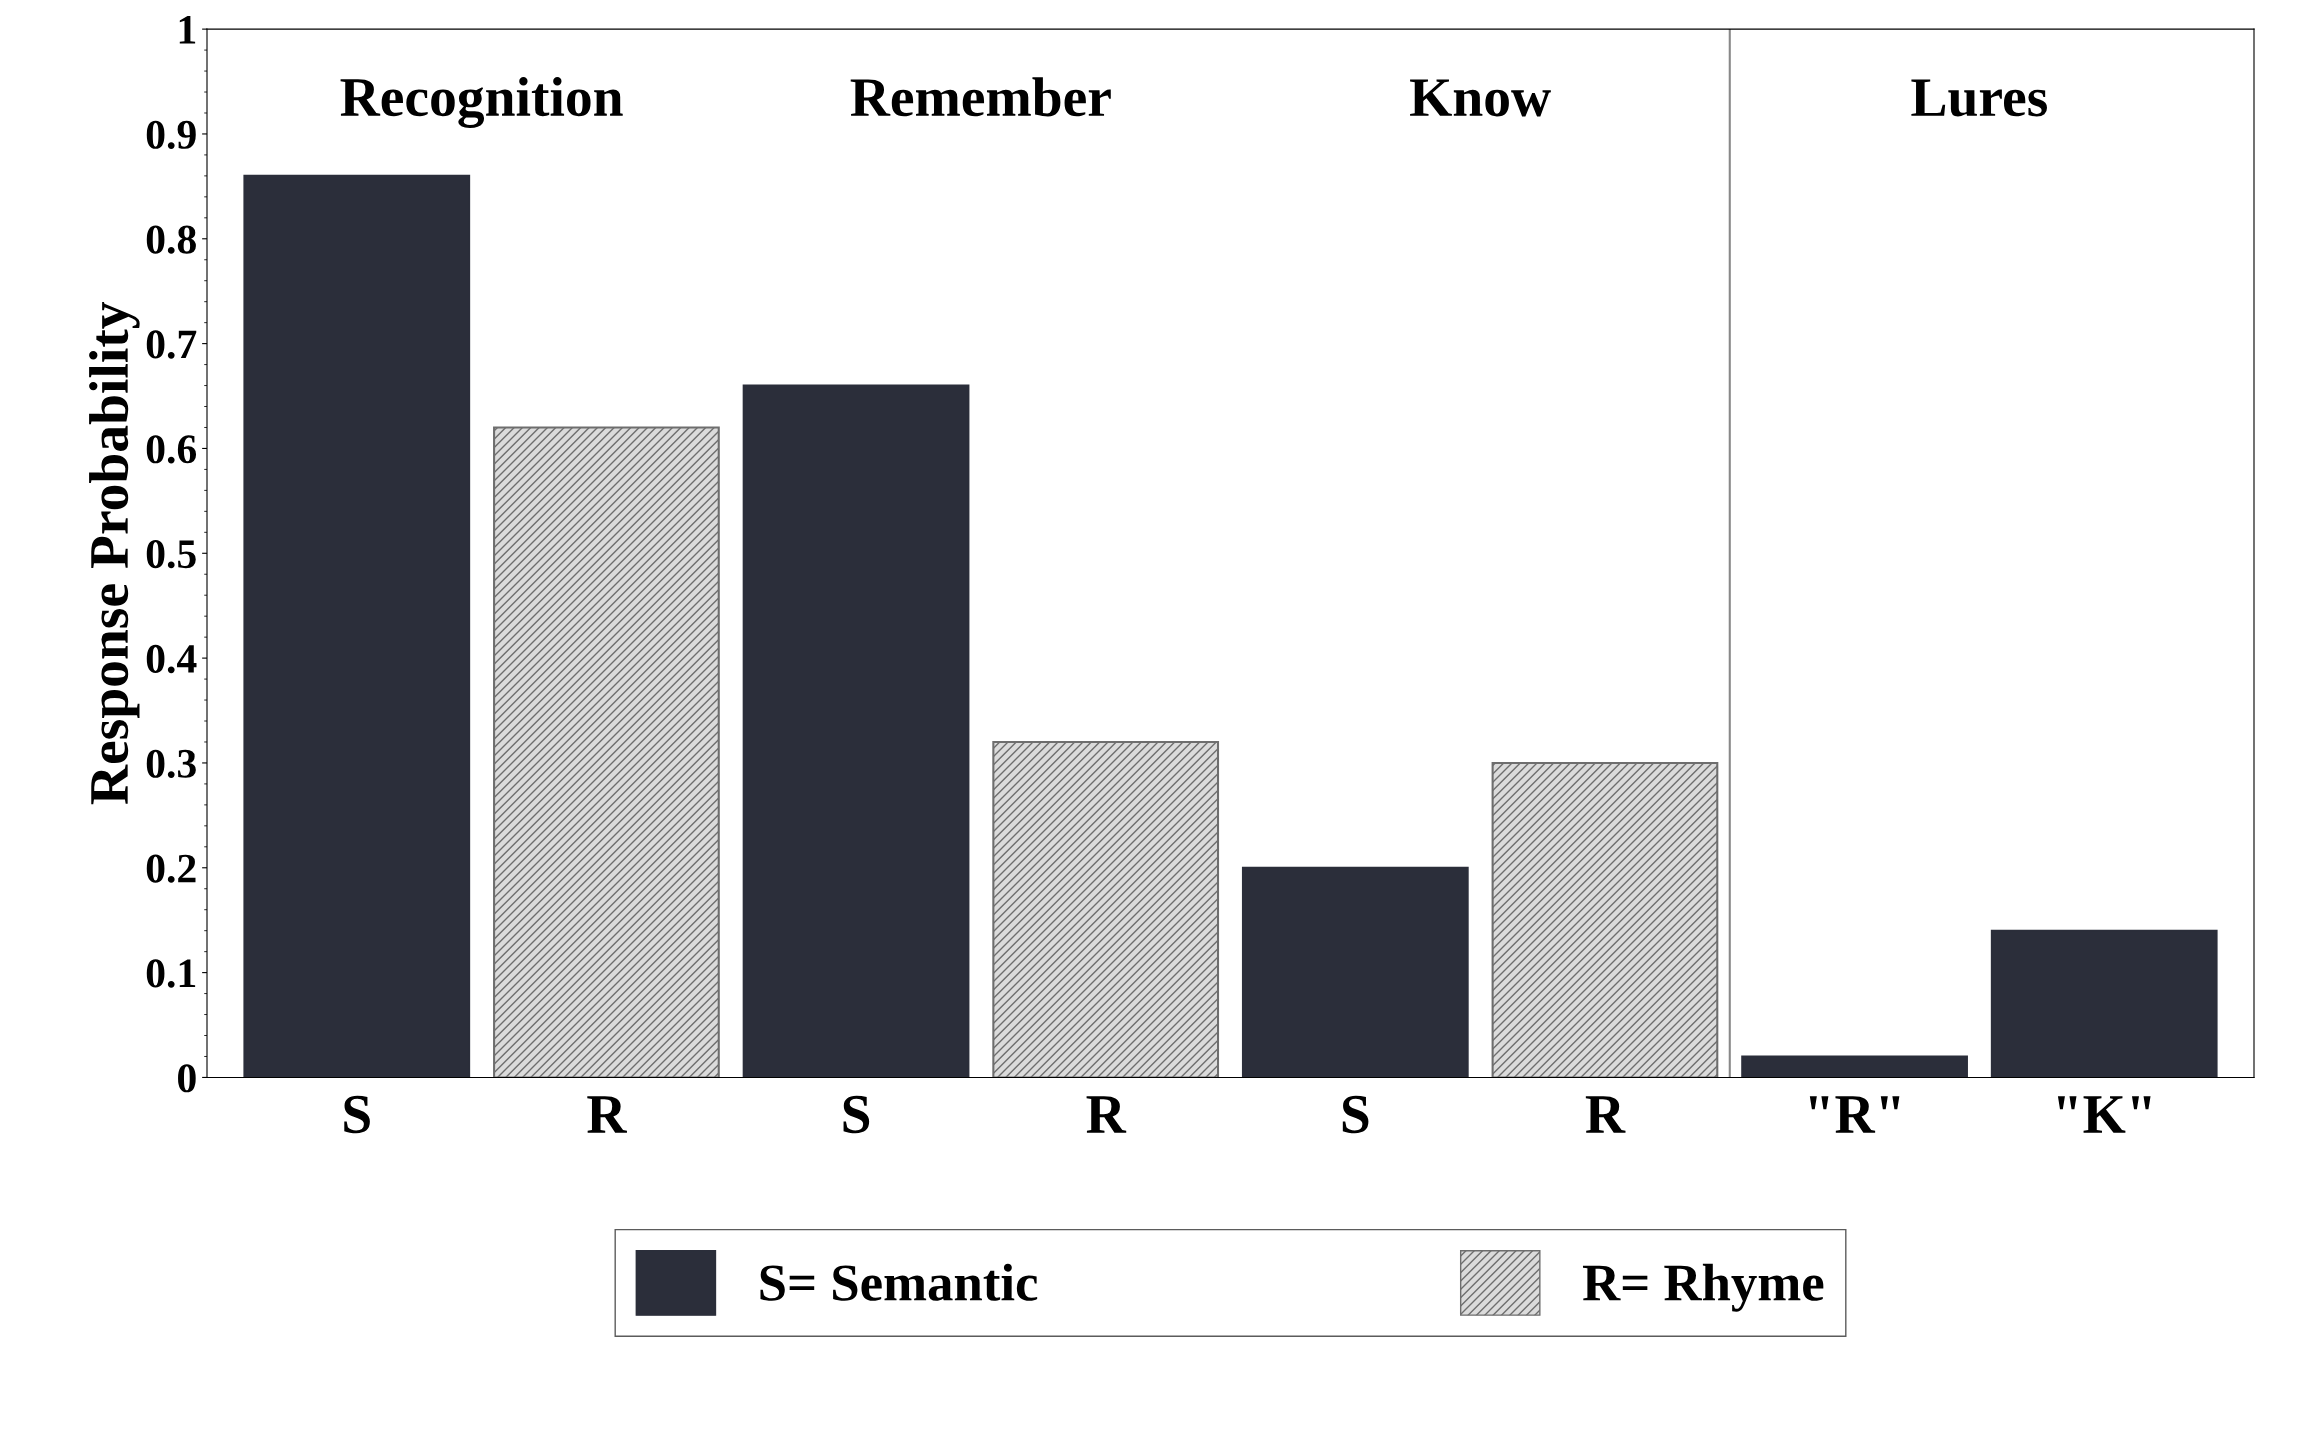  Describe the element at coordinates (171, 239) in the screenshot. I see `y-tick-label: 0.8` at that location.